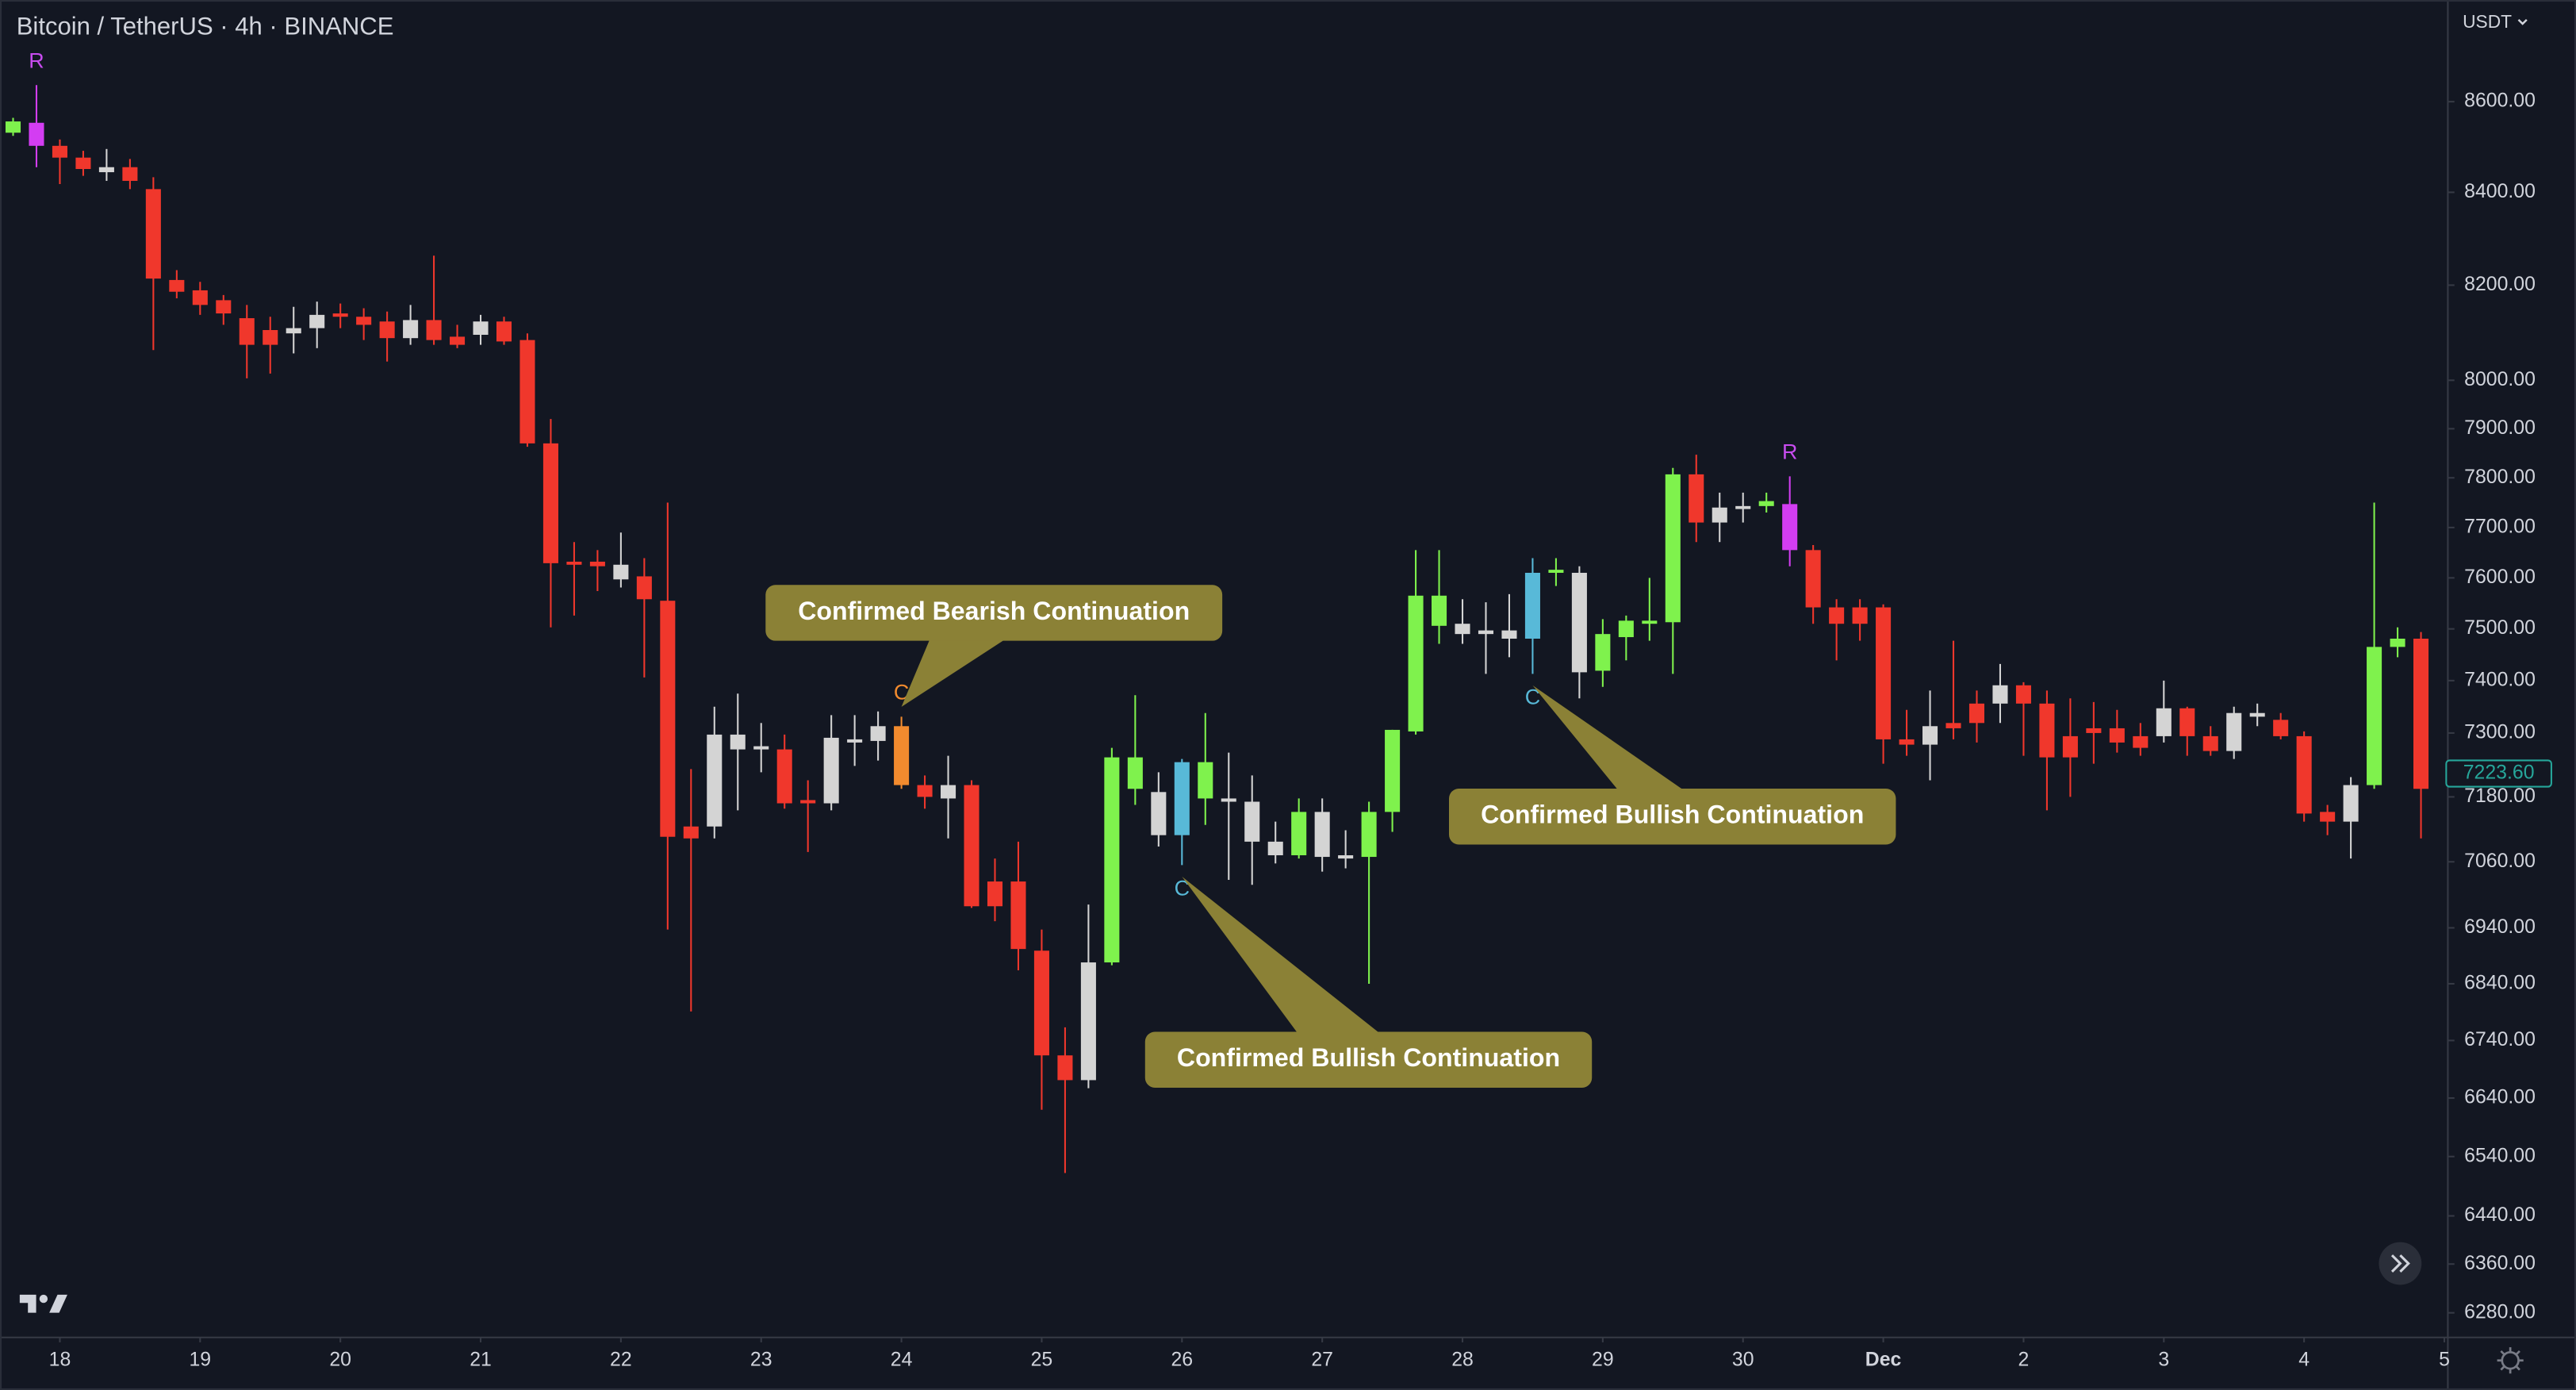 The width and height of the screenshot is (2576, 1390). What do you see at coordinates (2163, 1360) in the screenshot?
I see `x-tick-label: 3` at bounding box center [2163, 1360].